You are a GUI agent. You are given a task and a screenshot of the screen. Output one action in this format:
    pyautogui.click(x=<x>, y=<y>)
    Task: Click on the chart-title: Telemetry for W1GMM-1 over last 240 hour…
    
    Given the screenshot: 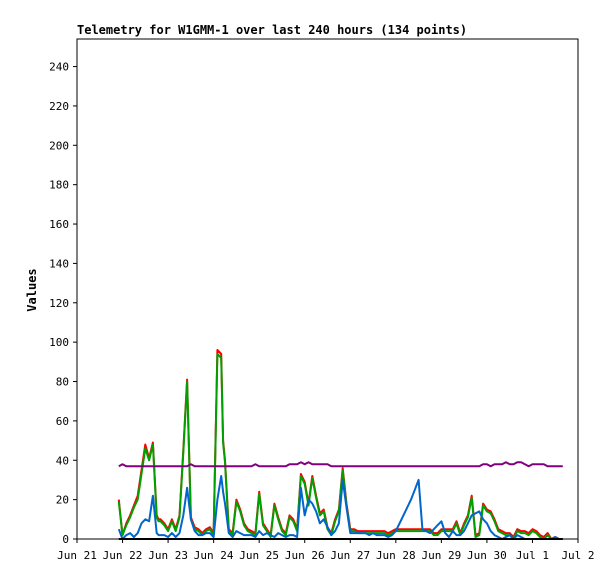 What is the action you would take?
    pyautogui.click(x=272, y=30)
    